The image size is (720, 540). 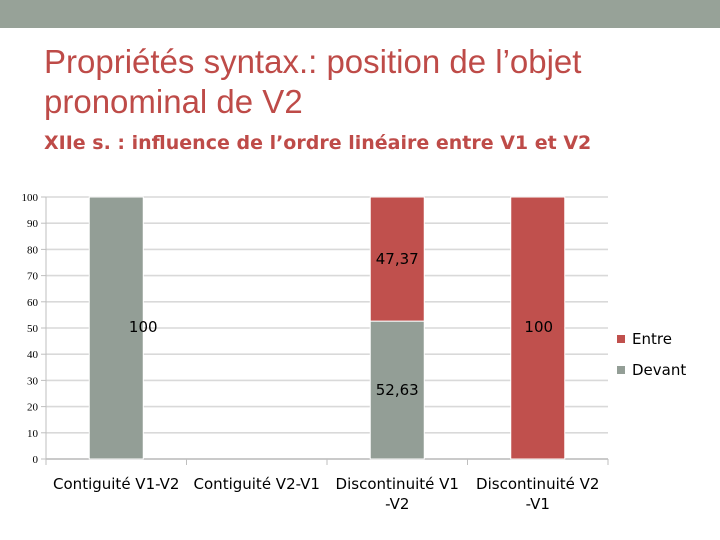 I want to click on legend-label-entre: Entre, so click(x=652, y=339).